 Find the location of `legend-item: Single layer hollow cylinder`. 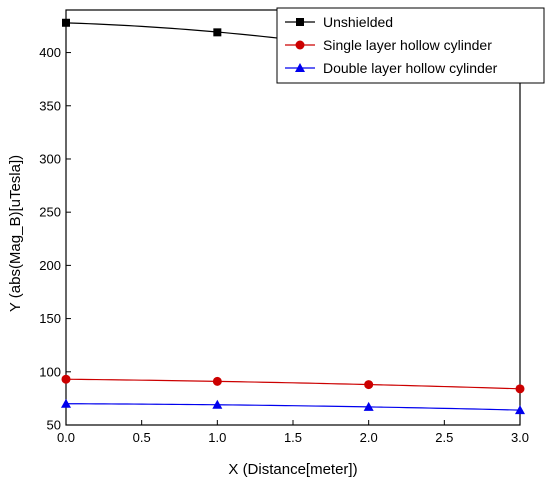

legend-item: Single layer hollow cylinder is located at coordinates (388, 45).